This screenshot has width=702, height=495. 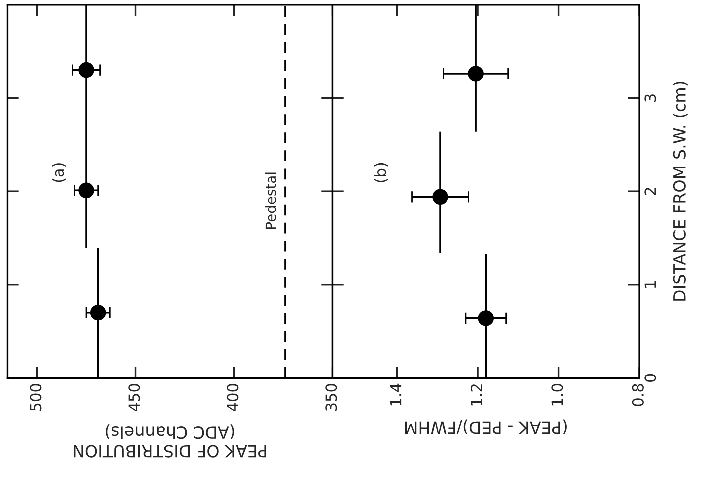 What do you see at coordinates (134, 398) in the screenshot?
I see `x-tick-label: 450` at bounding box center [134, 398].